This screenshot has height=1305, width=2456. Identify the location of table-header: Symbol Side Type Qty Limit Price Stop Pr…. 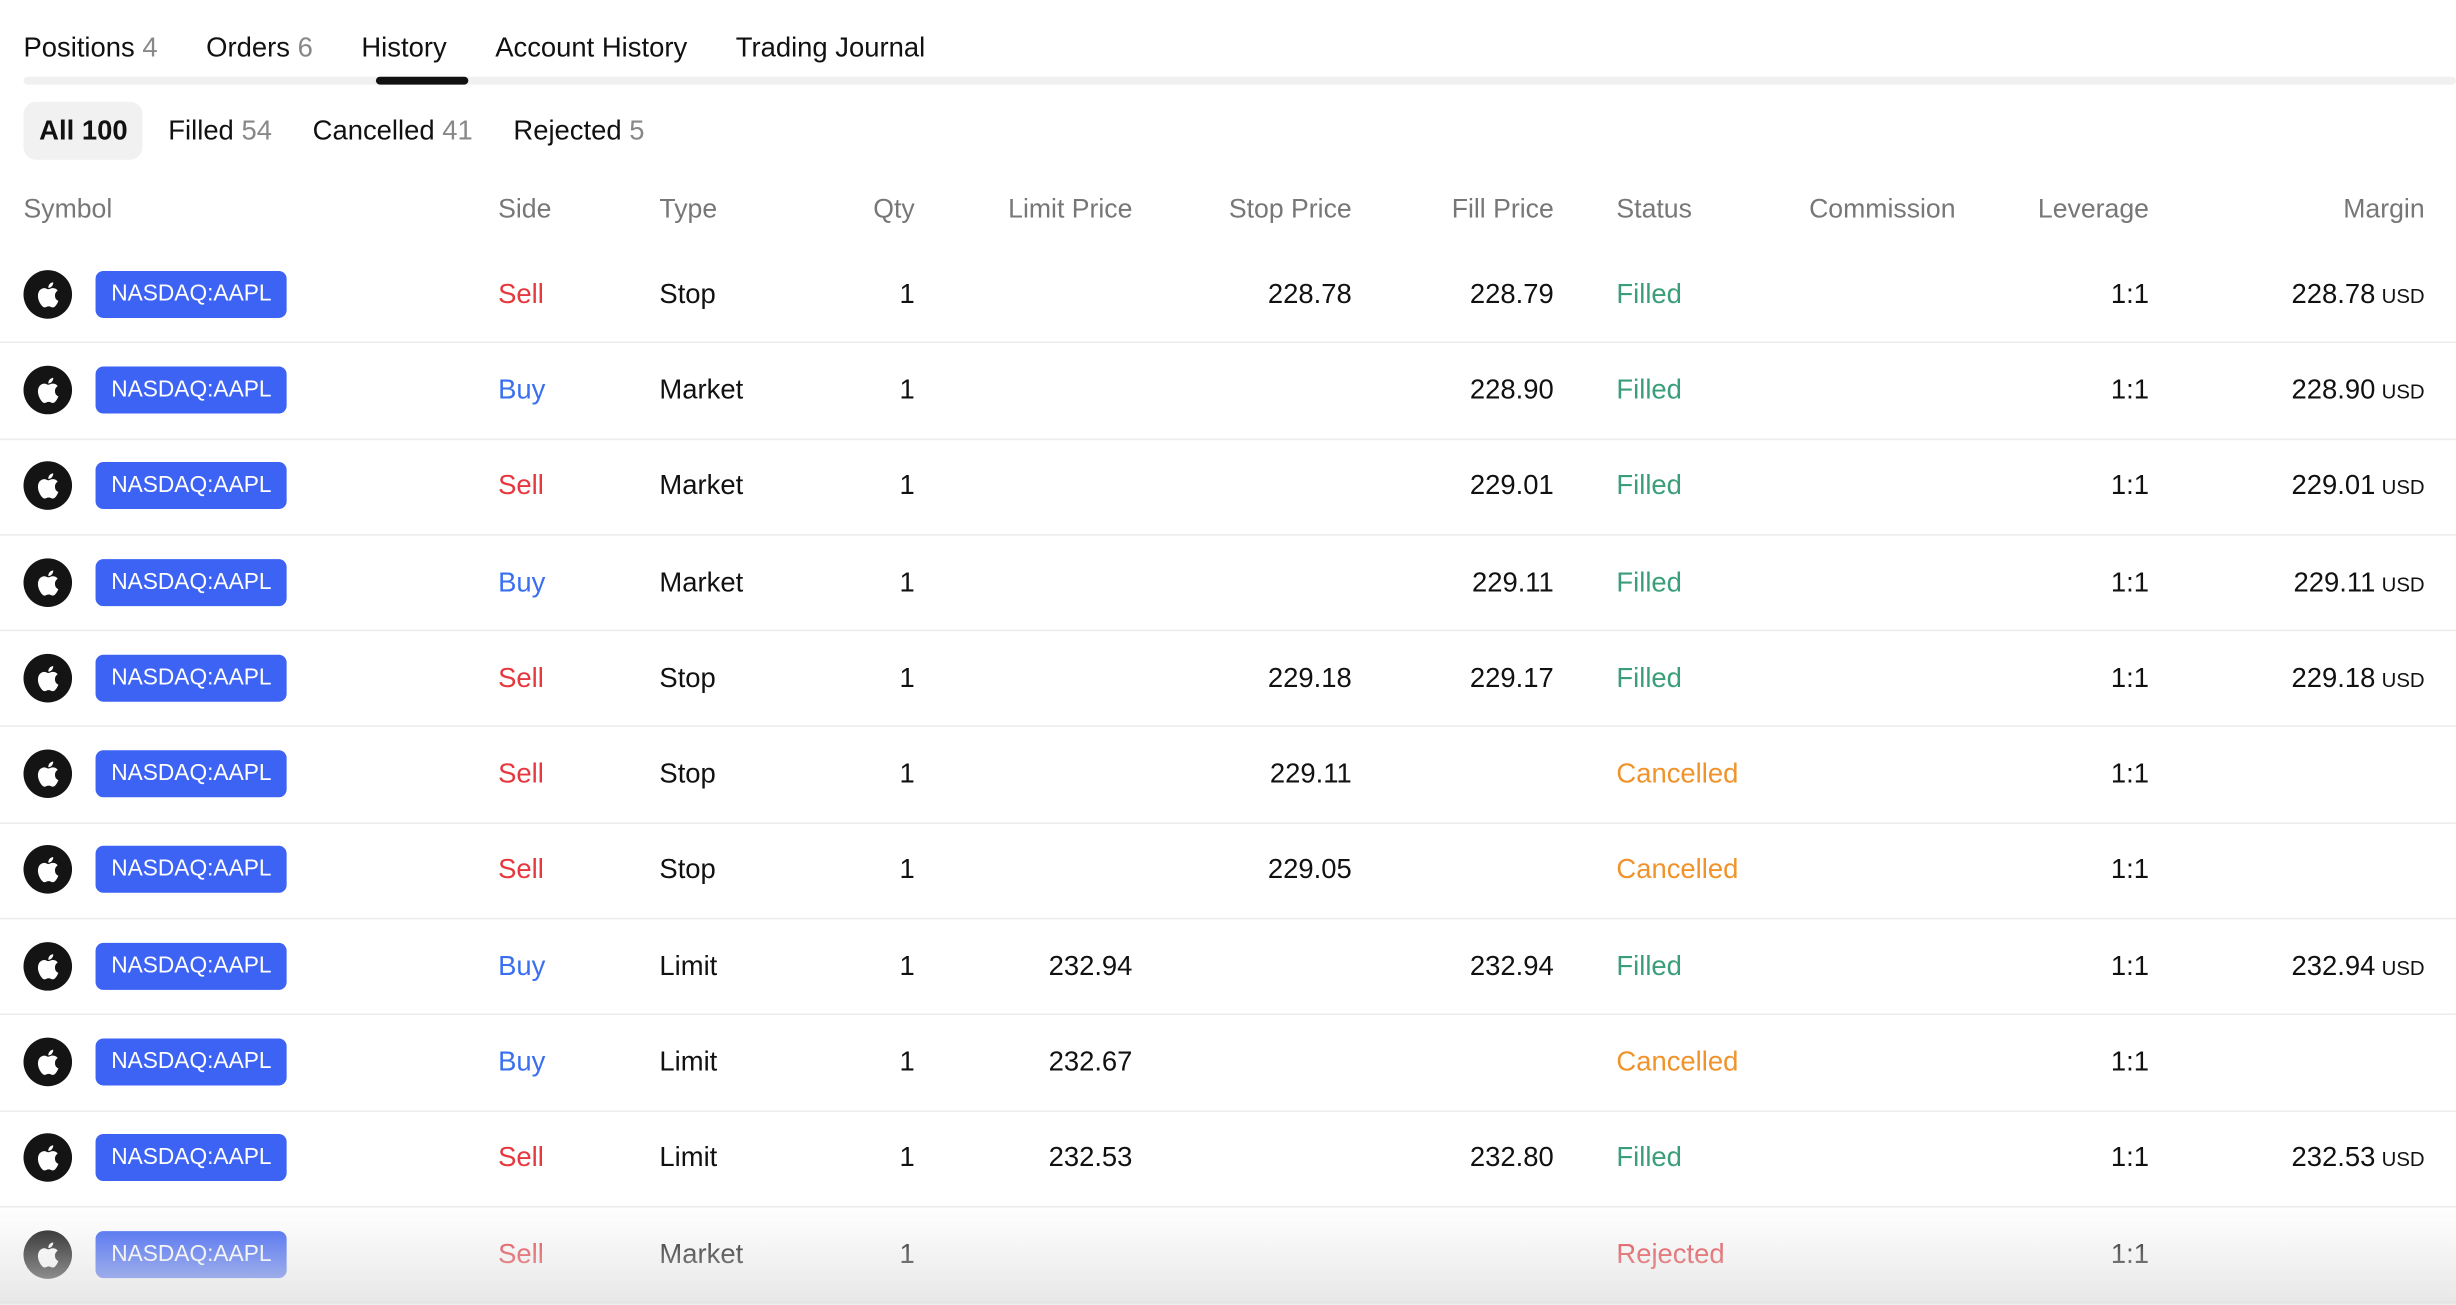
(1228, 210).